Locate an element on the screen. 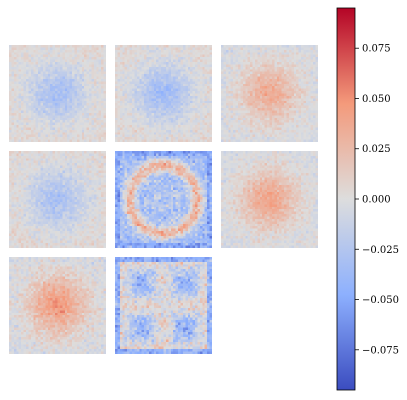 The image size is (407, 400). colorbar-tick-label: 0.075 is located at coordinates (376, 49).